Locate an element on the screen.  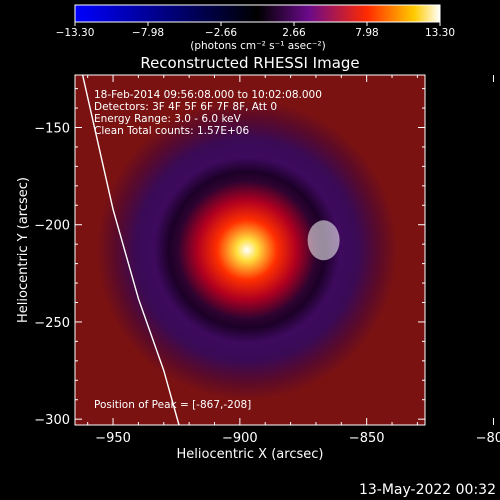
y-tick-label: −150 is located at coordinates (52, 129).